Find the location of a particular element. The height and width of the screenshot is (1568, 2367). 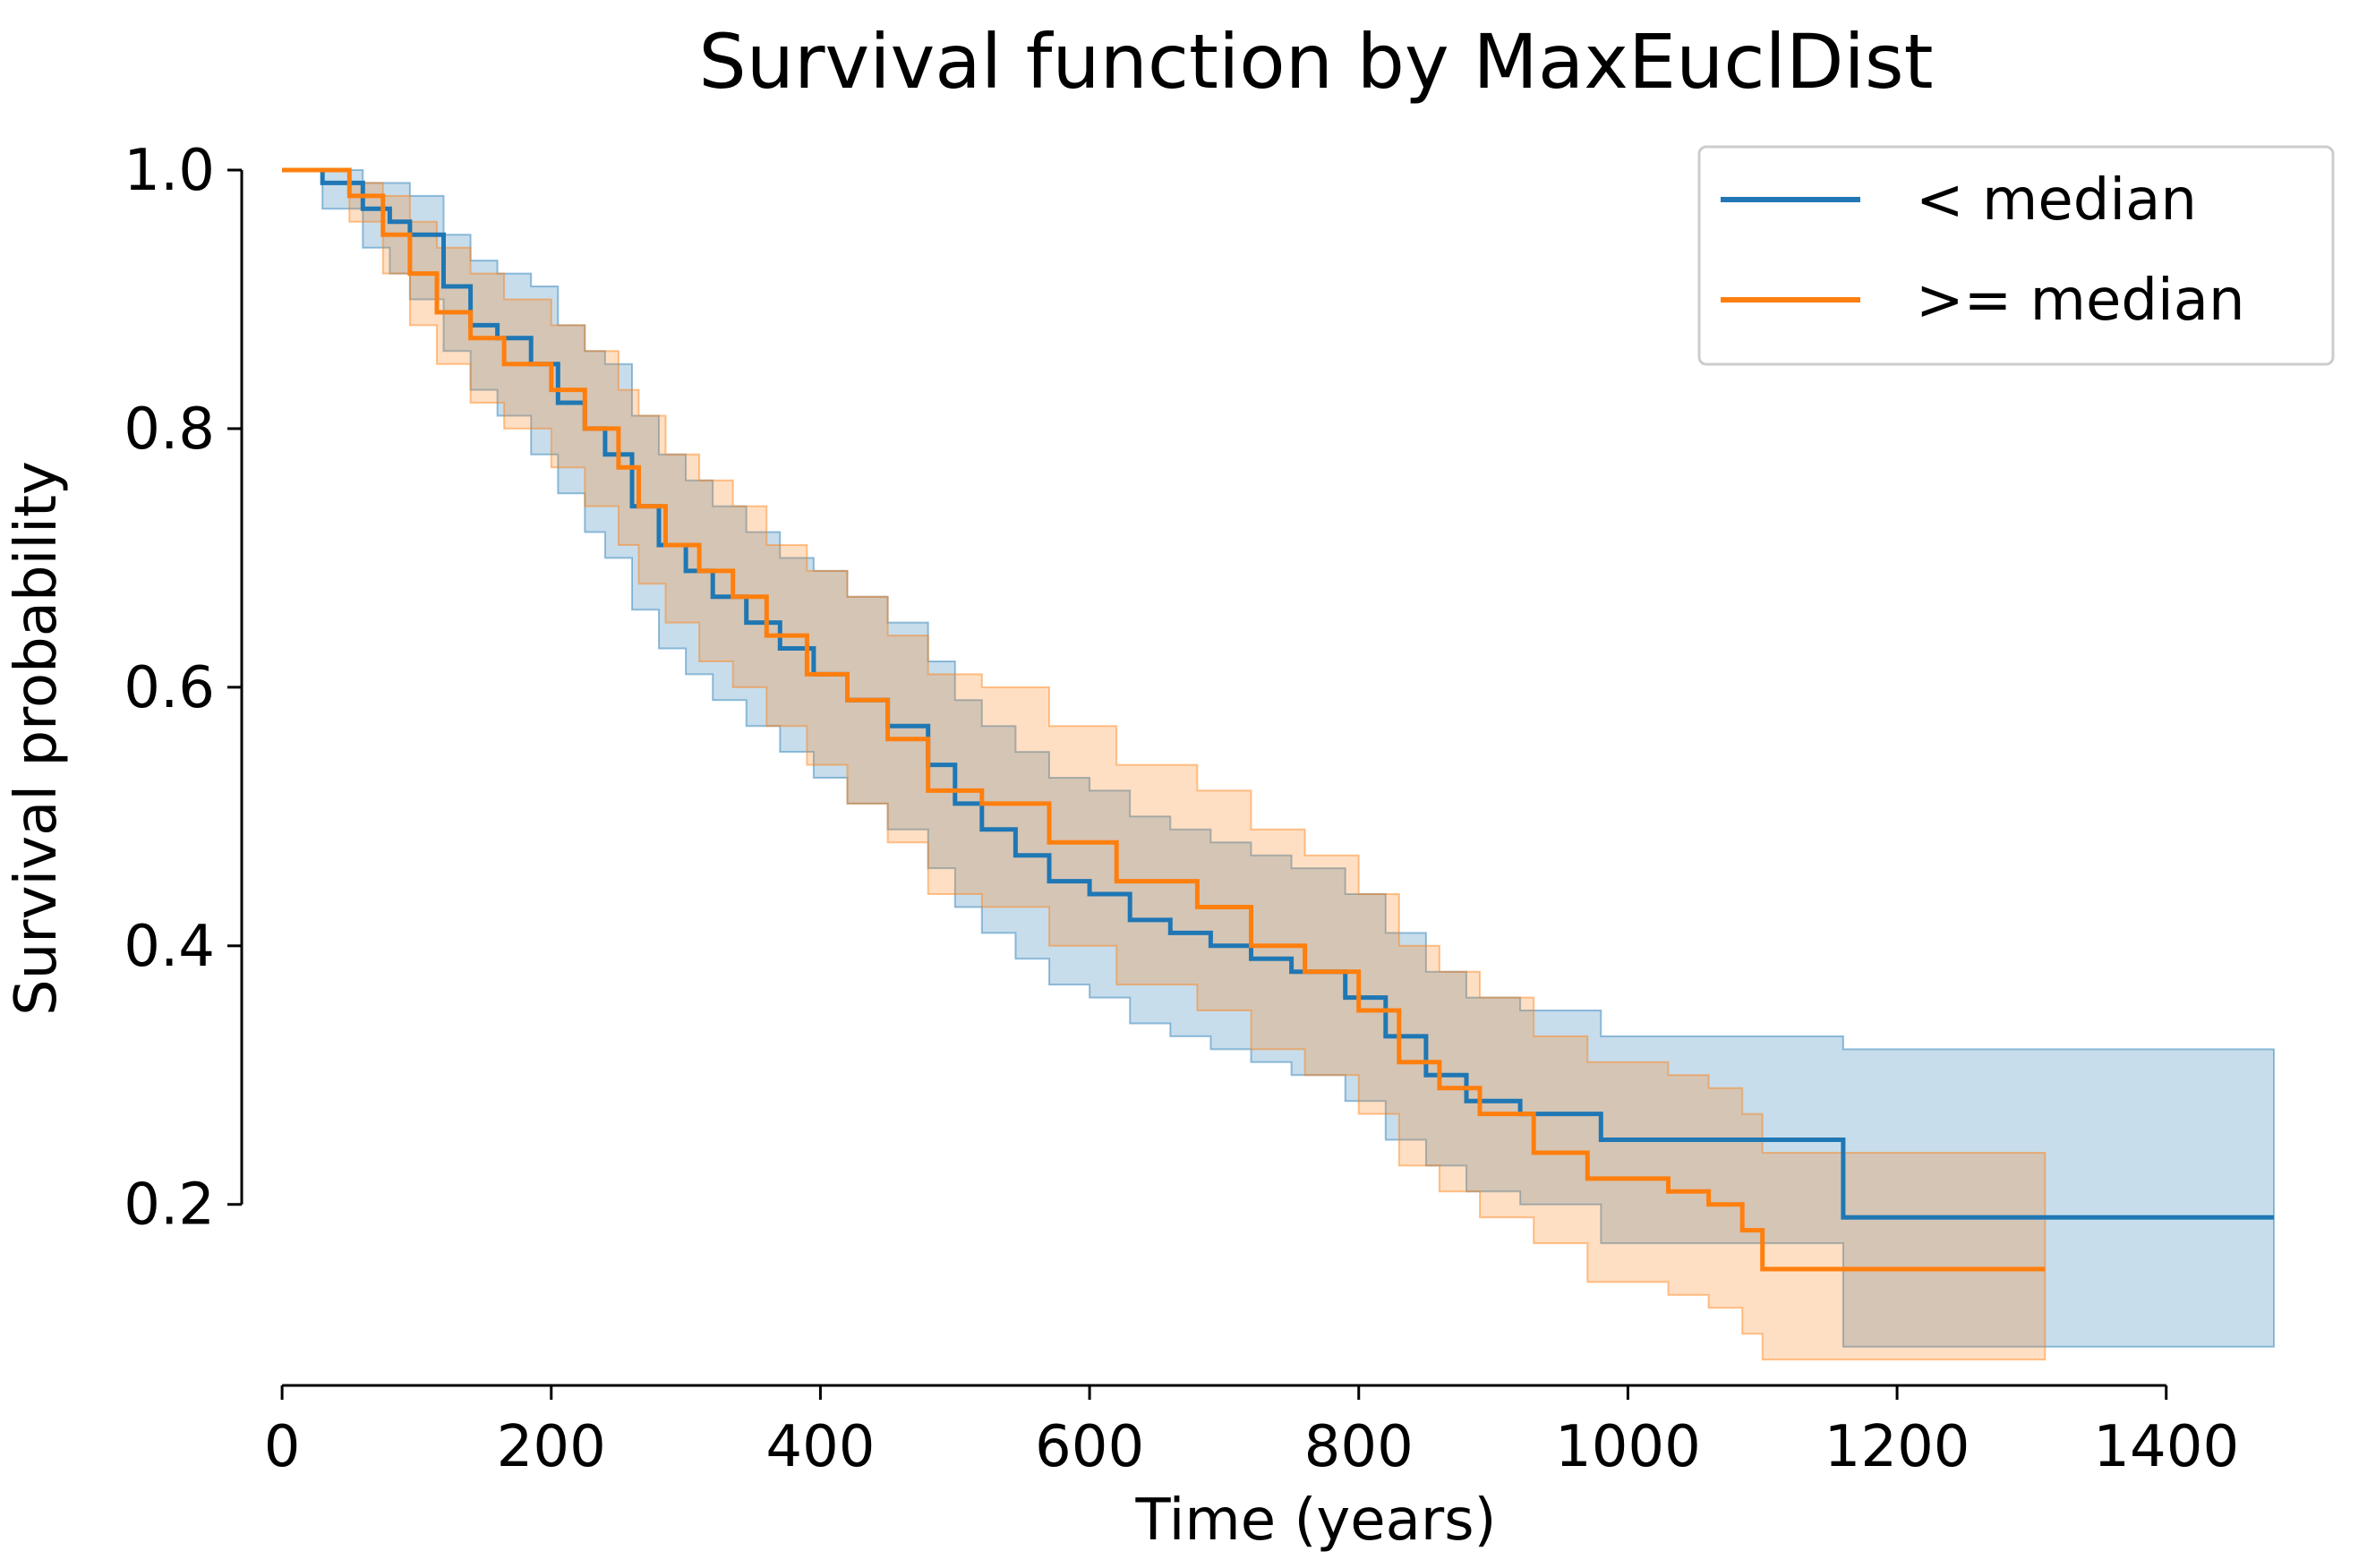

x-tick-label: 0 is located at coordinates (282, 1447).